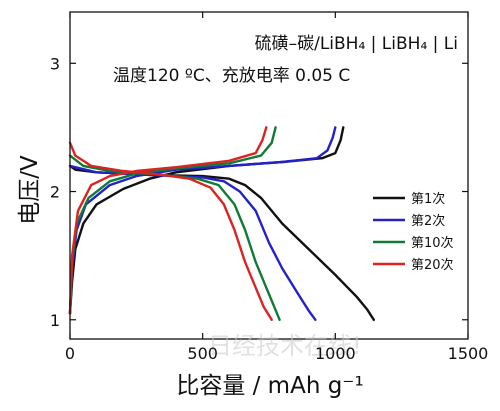 This screenshot has width=500, height=411. What do you see at coordinates (55, 320) in the screenshot?
I see `y-tick-label: 1` at bounding box center [55, 320].